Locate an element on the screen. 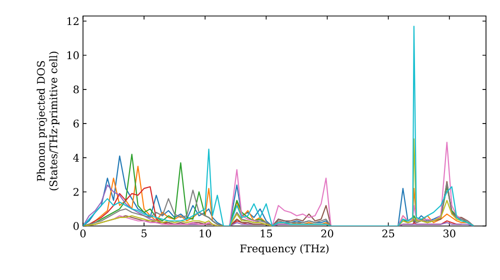  x-tick-label: 25 is located at coordinates (388, 234).